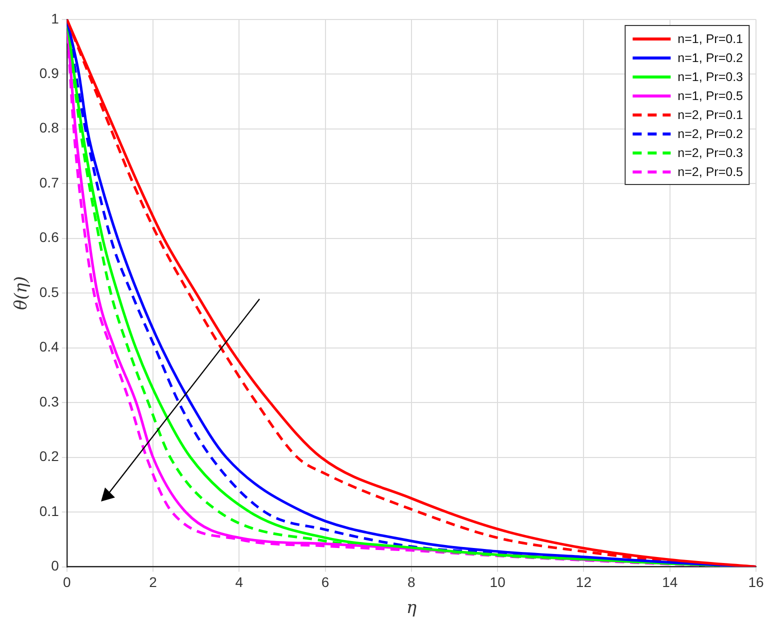 The image size is (775, 632). I want to click on x-tick-label: 2, so click(153, 582).